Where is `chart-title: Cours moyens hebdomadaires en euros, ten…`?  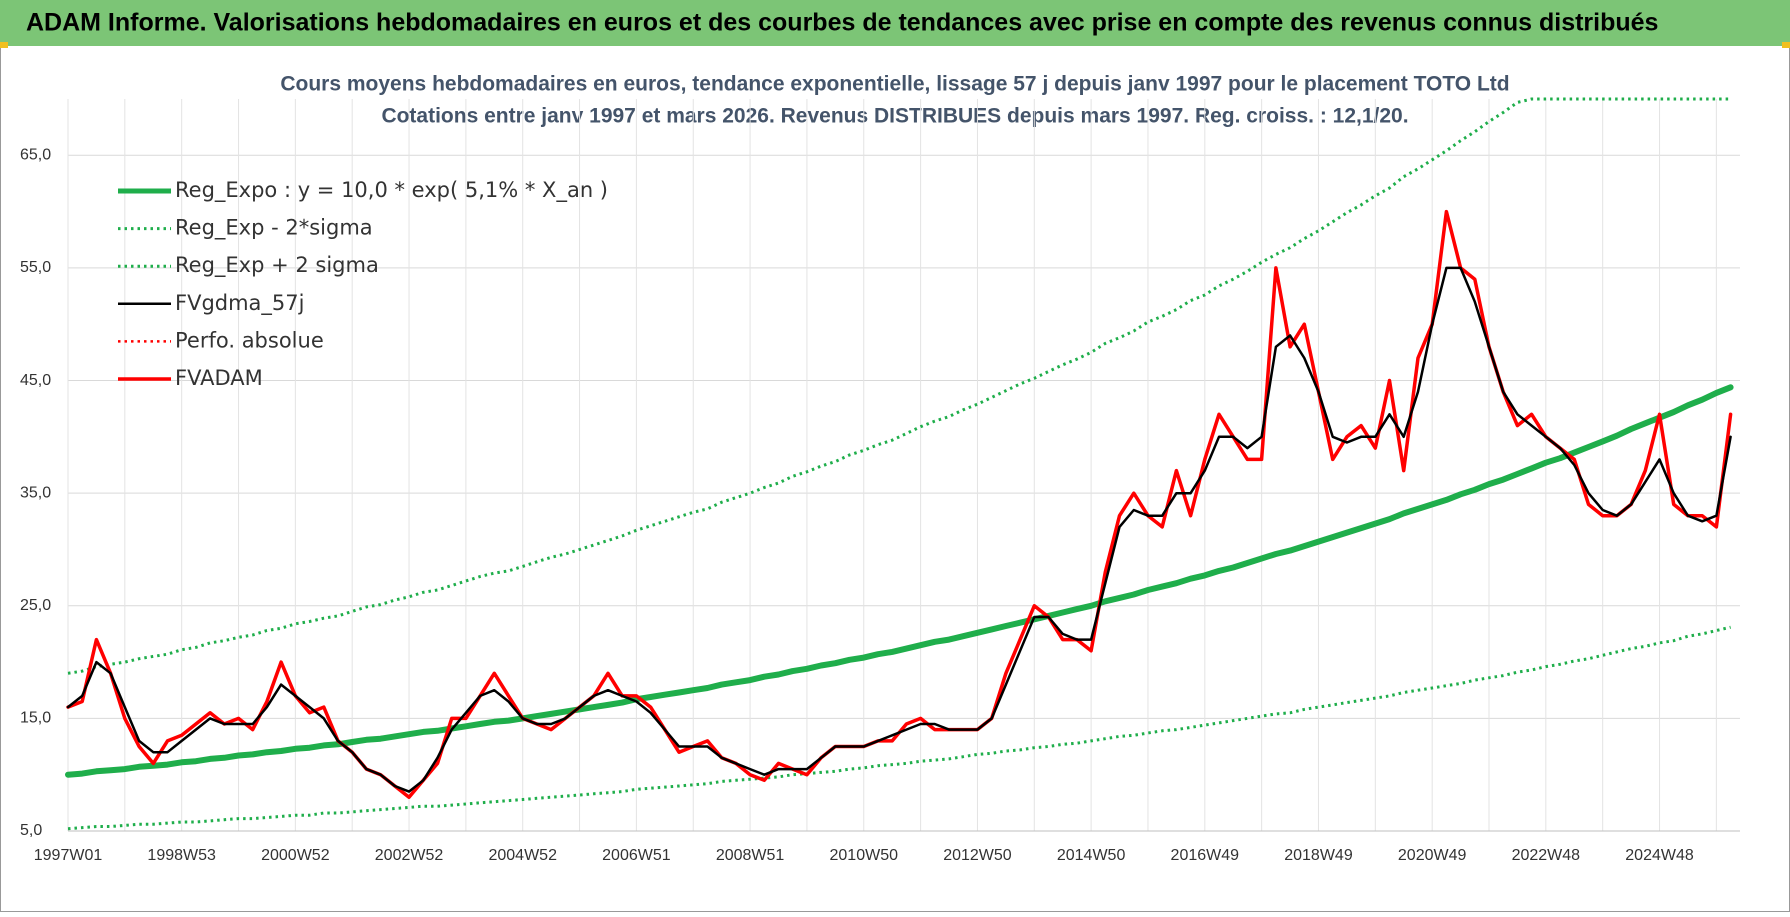
chart-title: Cours moyens hebdomadaires en euros, ten… is located at coordinates (894, 84).